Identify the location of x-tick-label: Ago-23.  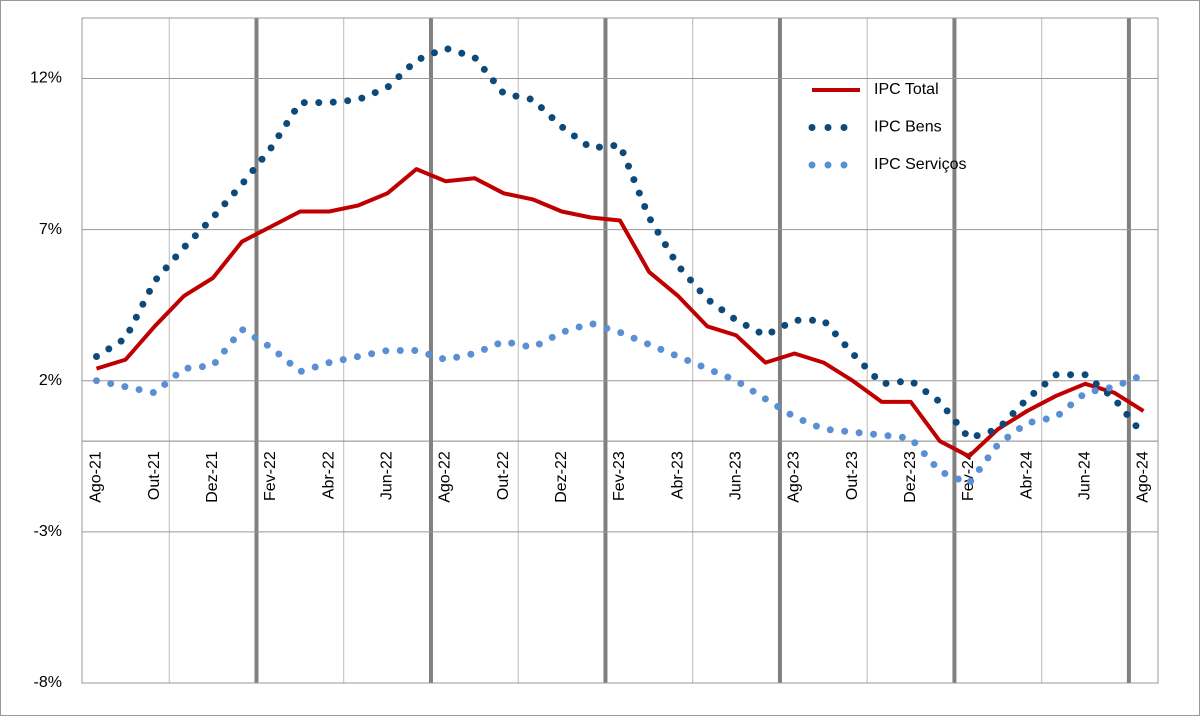
(794, 477).